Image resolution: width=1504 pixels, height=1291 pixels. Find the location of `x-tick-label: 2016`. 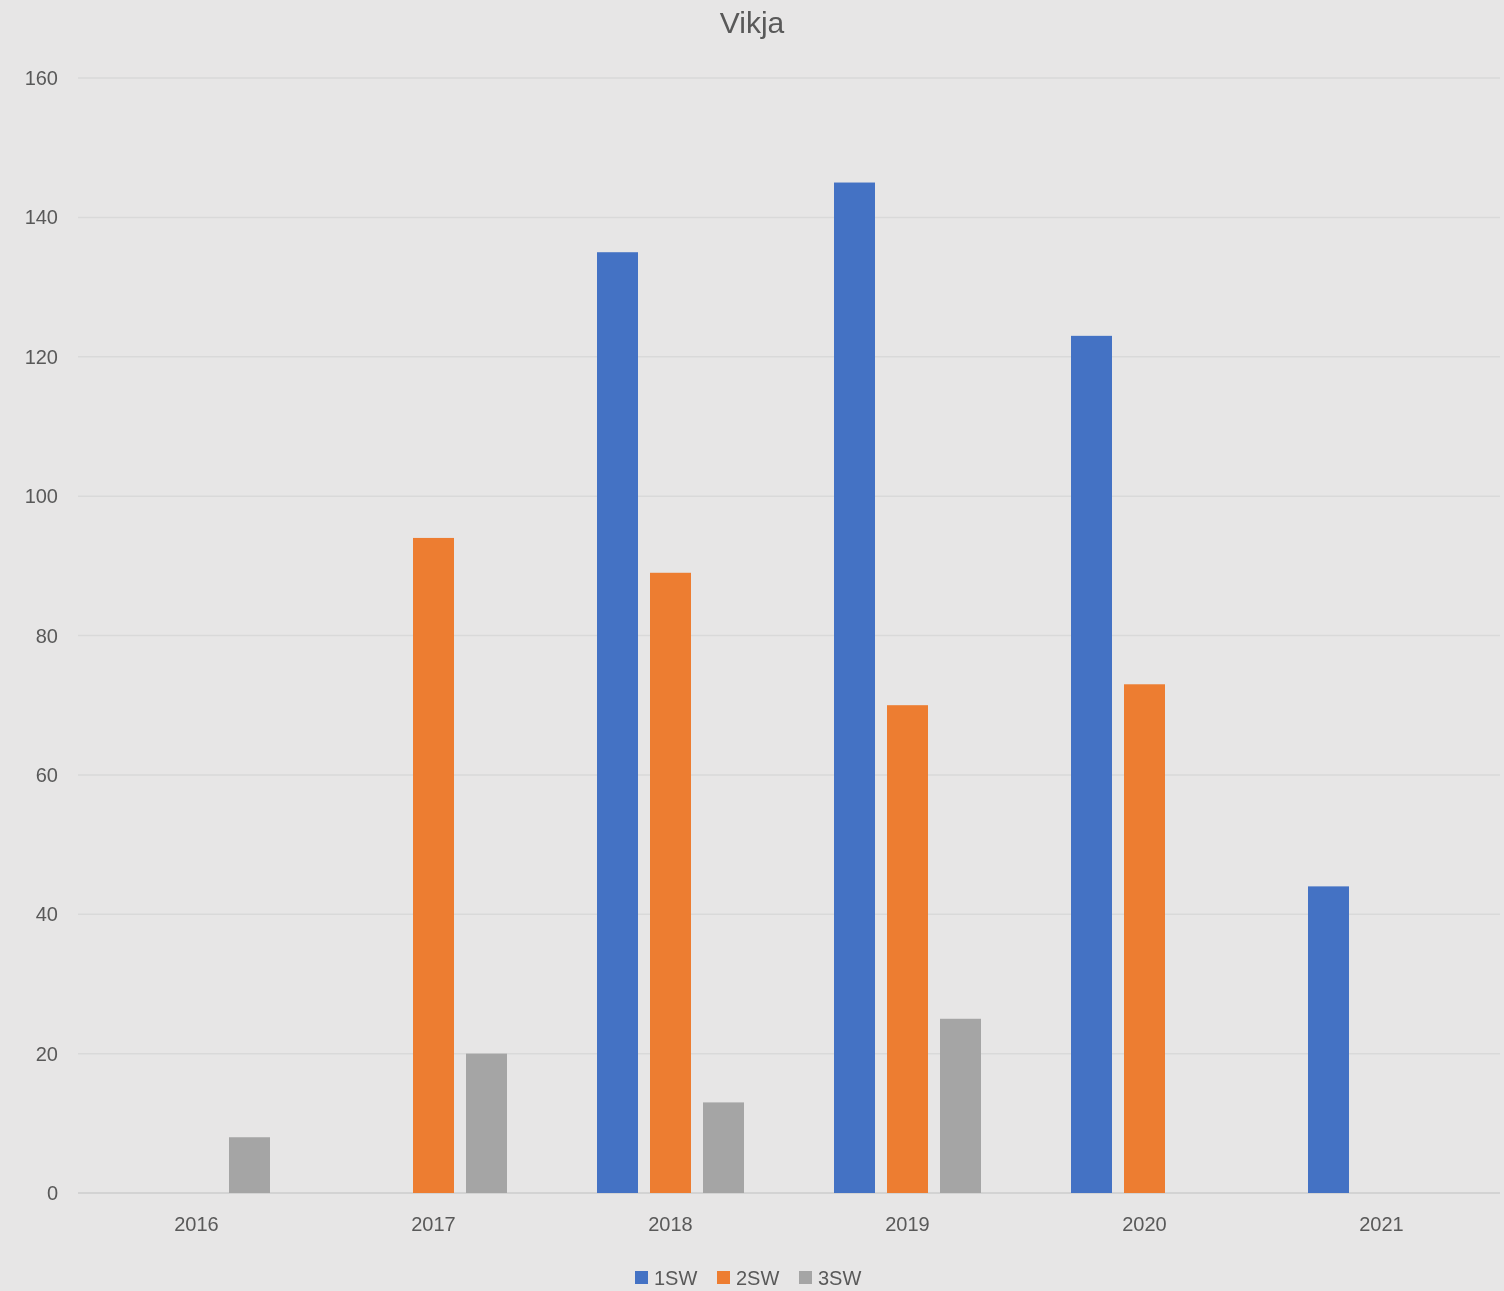

x-tick-label: 2016 is located at coordinates (196, 1224).